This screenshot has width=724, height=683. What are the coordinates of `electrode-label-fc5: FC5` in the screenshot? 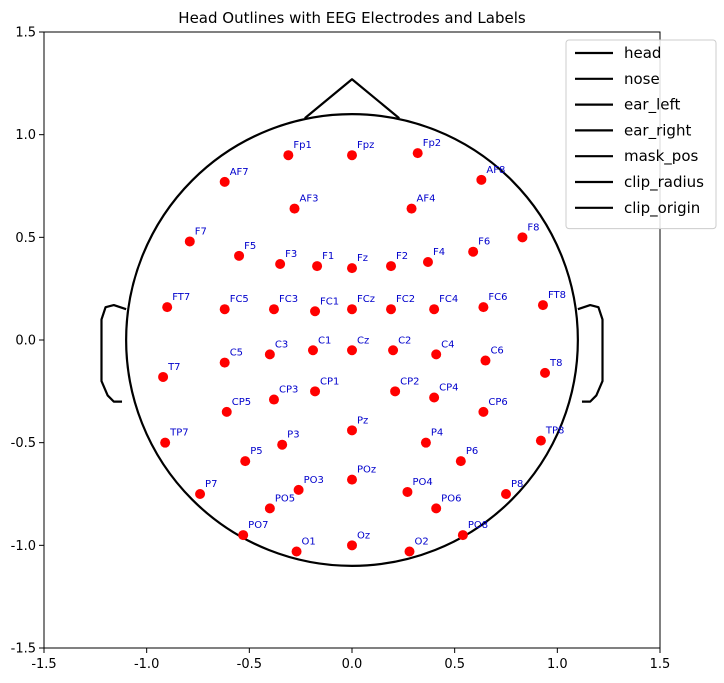 It's located at (239, 299).